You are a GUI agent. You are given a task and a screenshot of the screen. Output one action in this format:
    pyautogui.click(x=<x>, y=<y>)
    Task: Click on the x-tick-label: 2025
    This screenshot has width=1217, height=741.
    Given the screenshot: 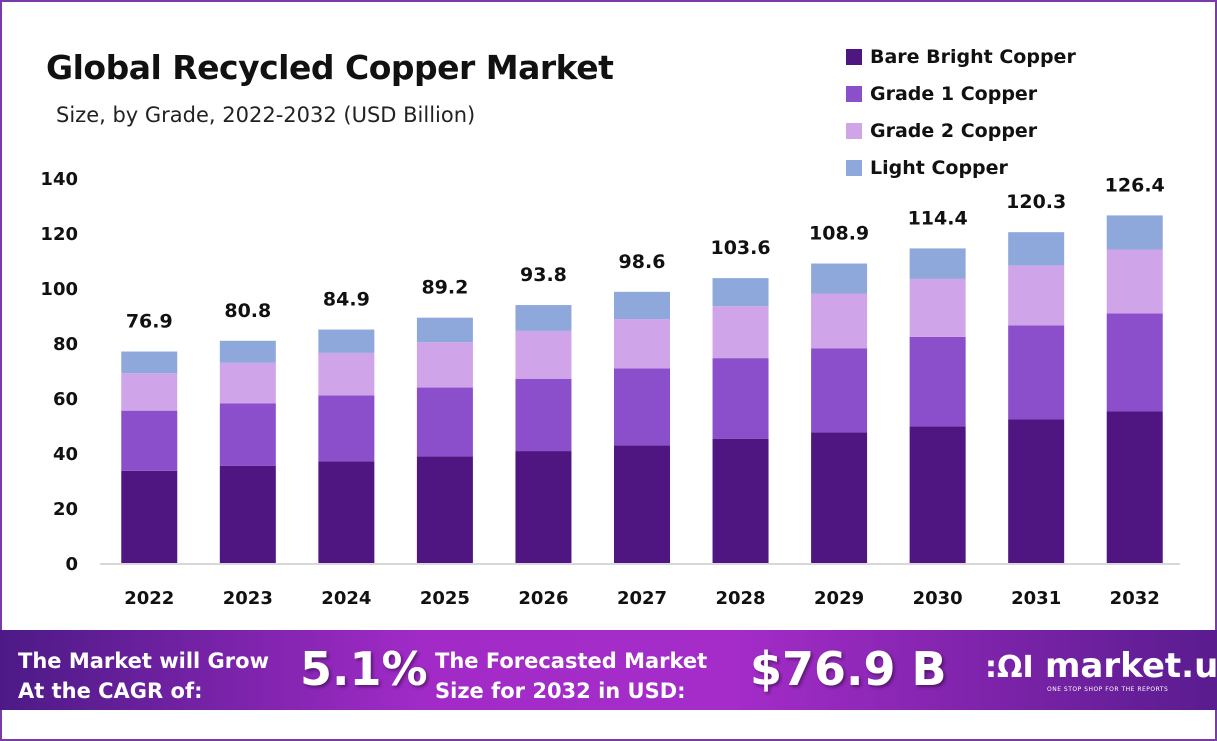 What is the action you would take?
    pyautogui.click(x=445, y=598)
    